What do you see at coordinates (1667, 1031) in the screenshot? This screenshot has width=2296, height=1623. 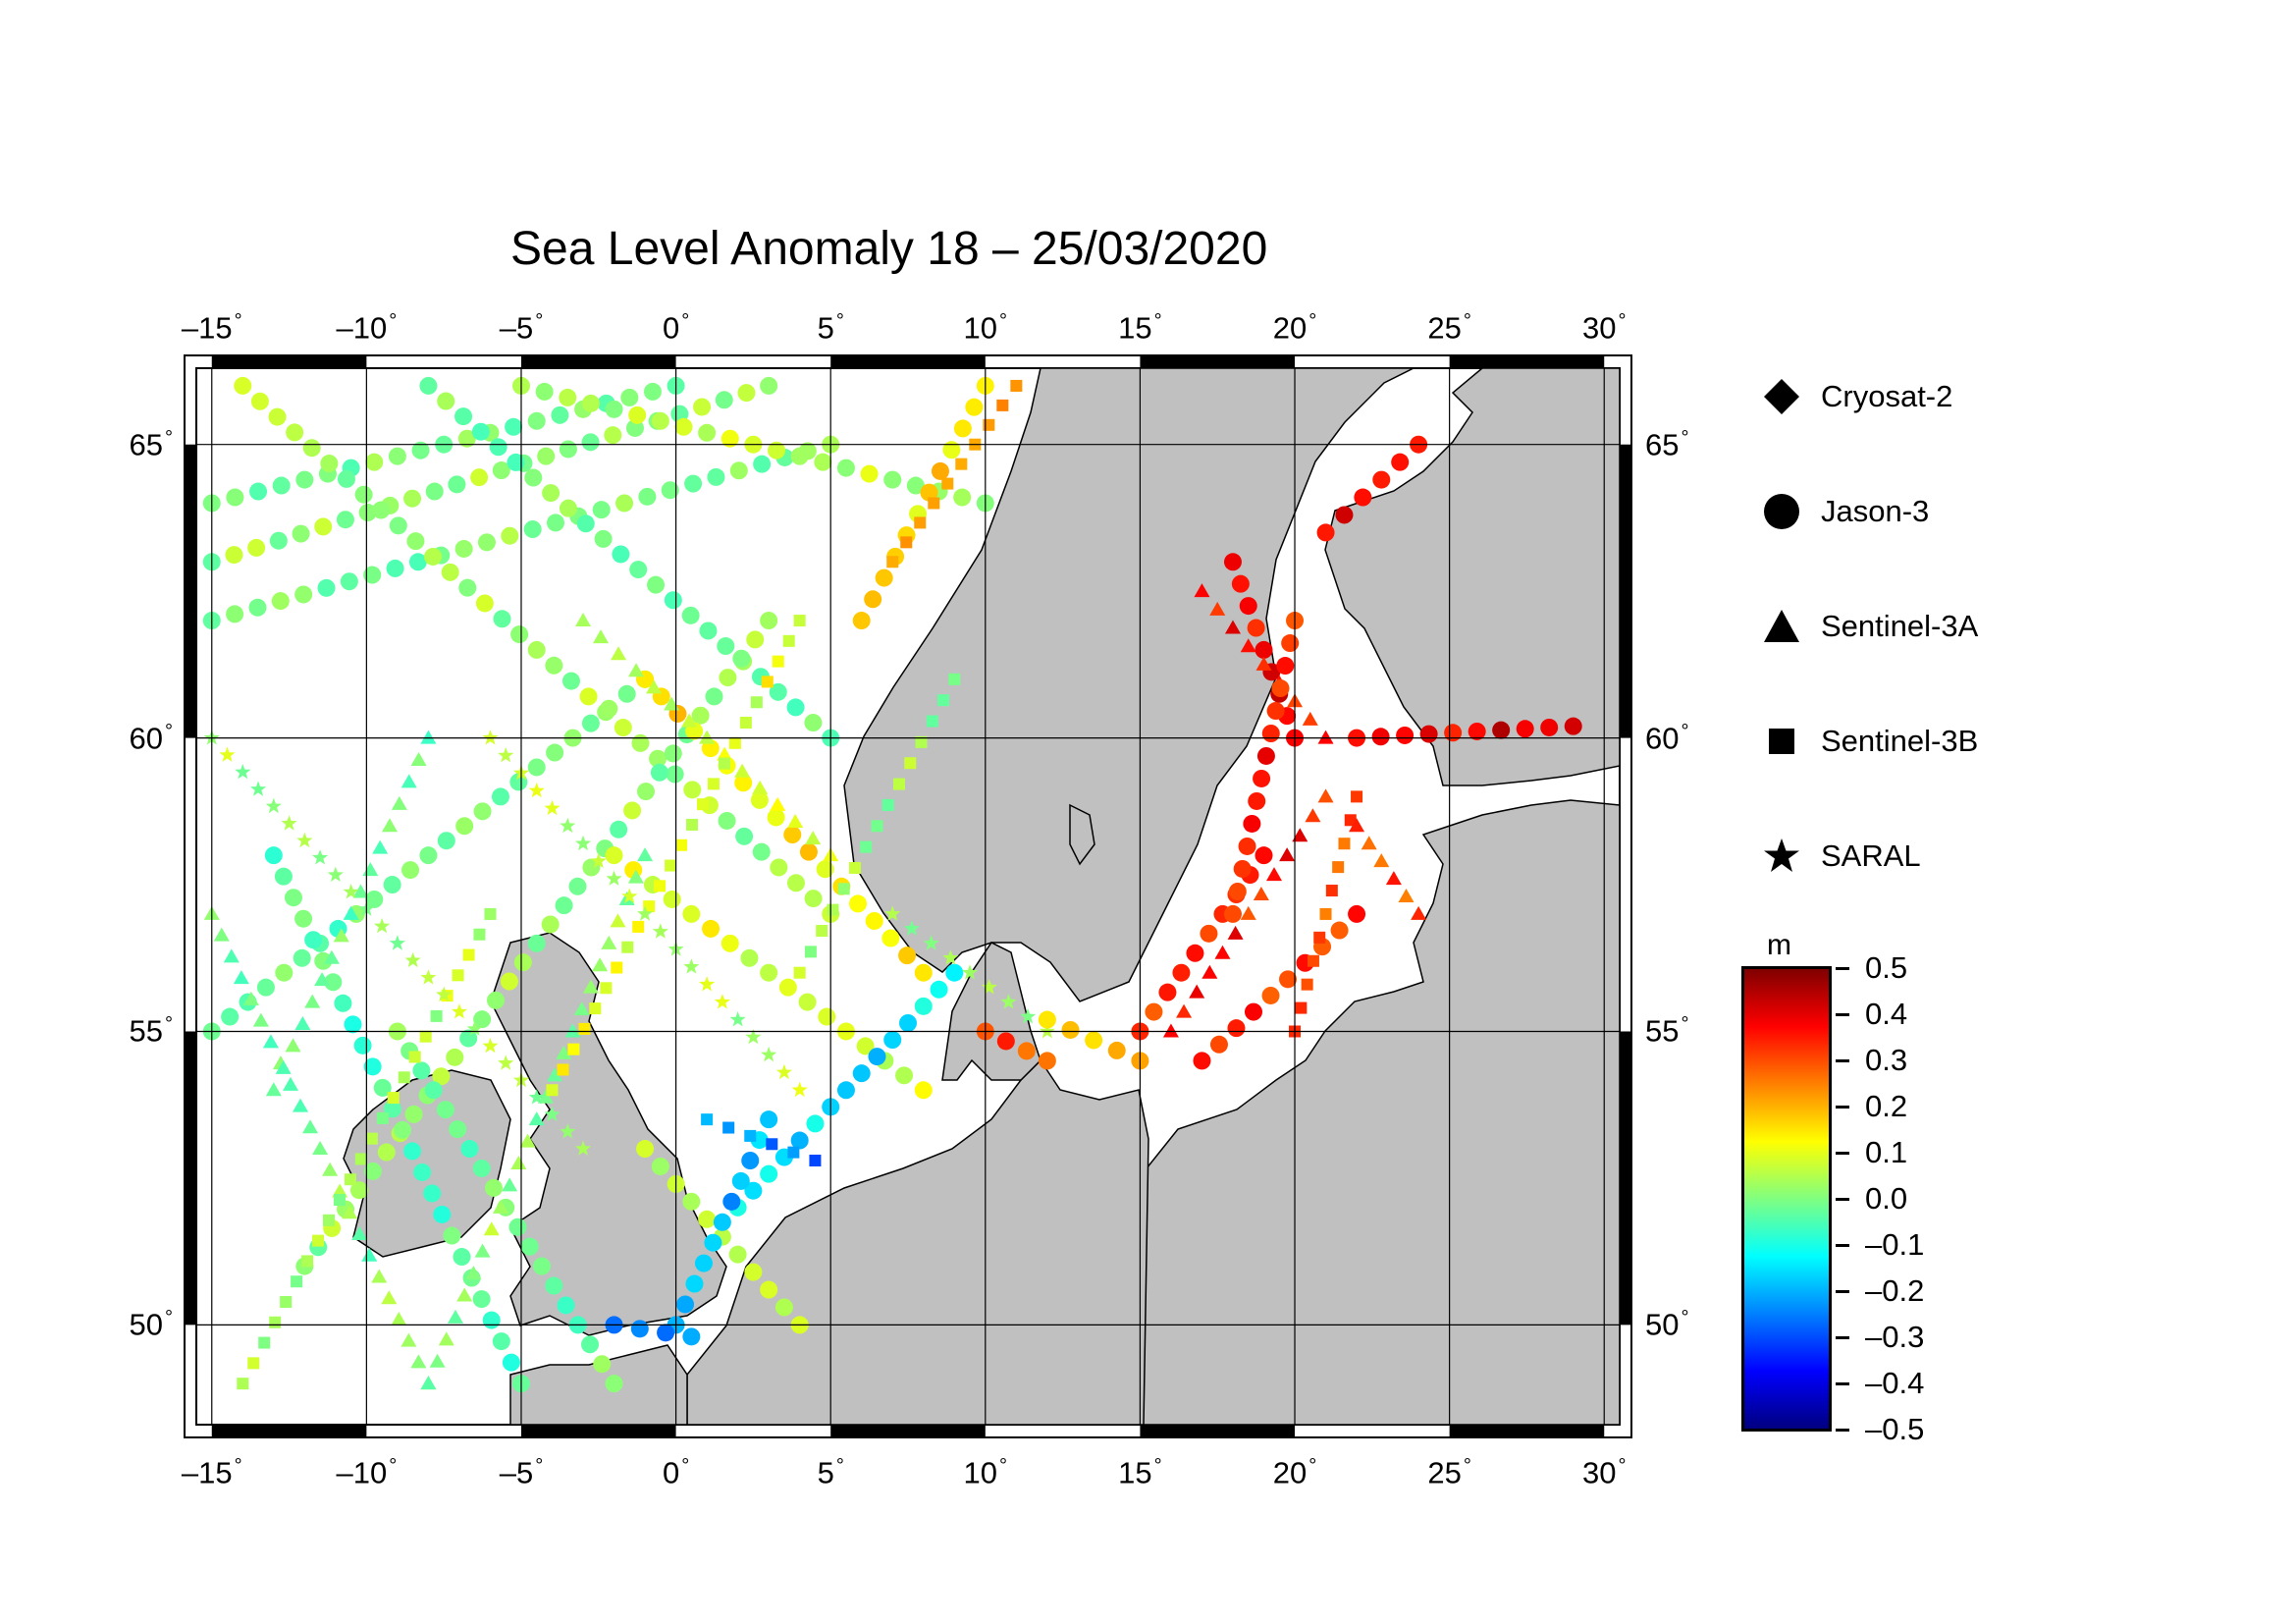 I see `tick-label: 55 °` at bounding box center [1667, 1031].